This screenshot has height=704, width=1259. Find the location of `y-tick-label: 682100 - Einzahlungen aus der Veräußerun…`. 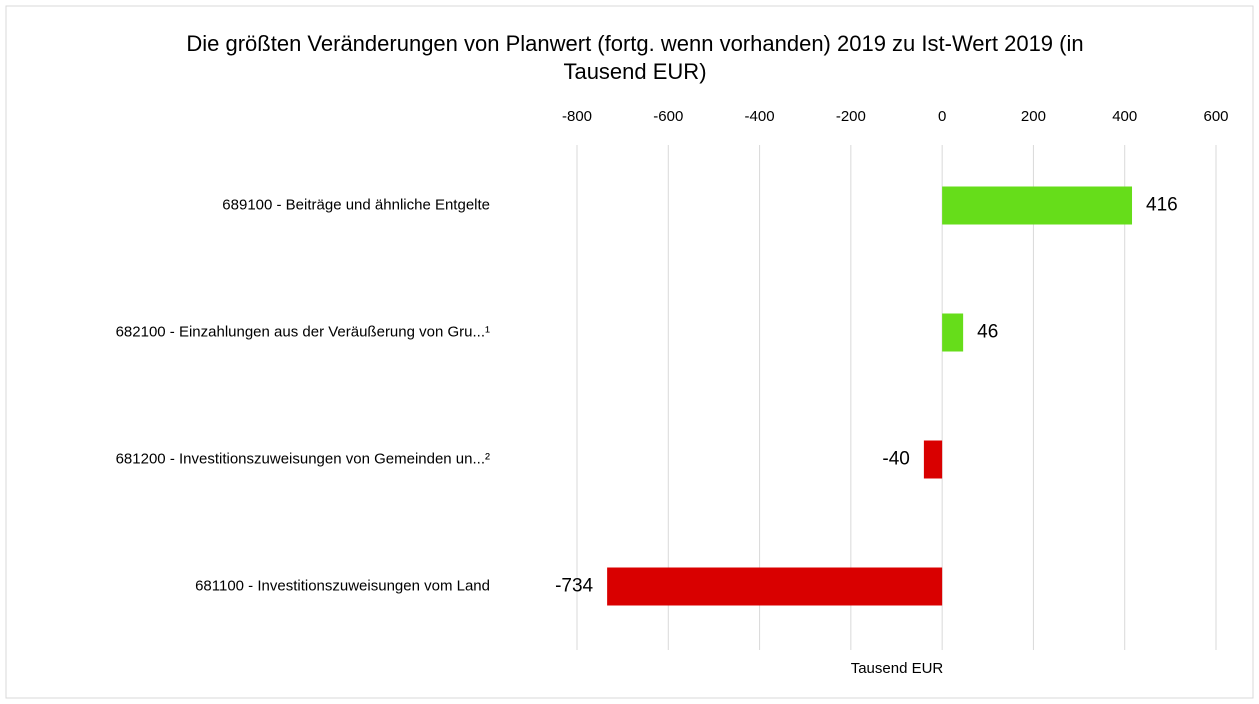

y-tick-label: 682100 - Einzahlungen aus der Veräußerun… is located at coordinates (303, 331).